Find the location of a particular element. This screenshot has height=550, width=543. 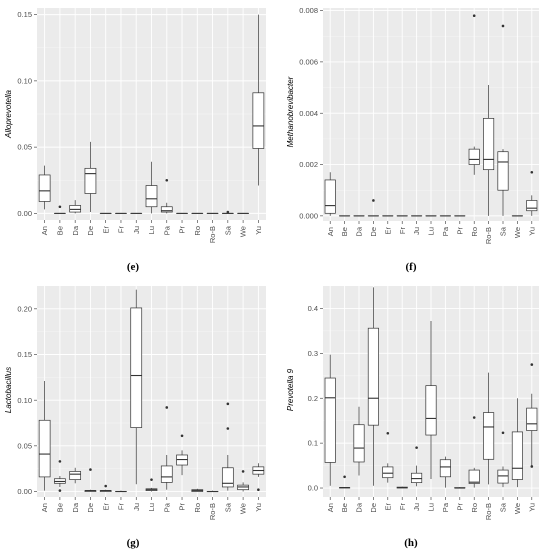

y-tick-label: 0.4 is located at coordinates (313, 308).